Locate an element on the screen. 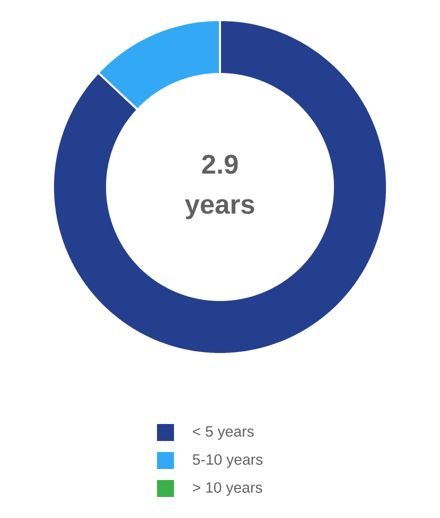 This screenshot has width=440, height=518. text: 2.9 years is located at coordinates (219, 187).